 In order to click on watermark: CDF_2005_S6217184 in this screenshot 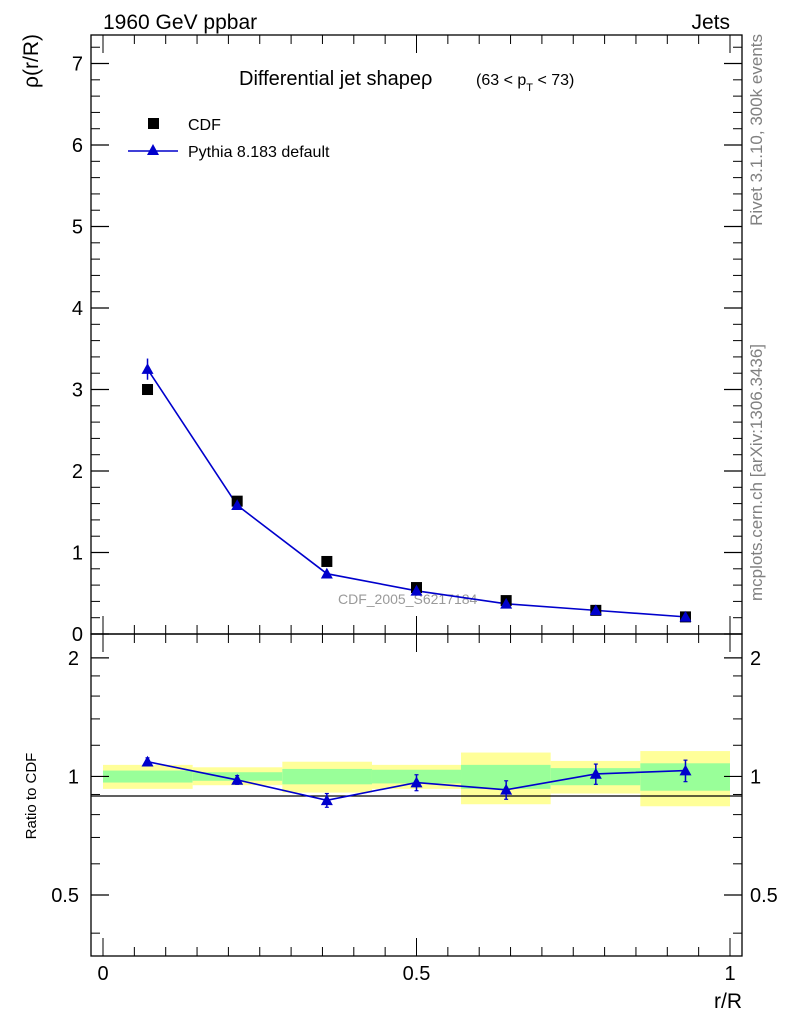, I will do `click(408, 599)`.